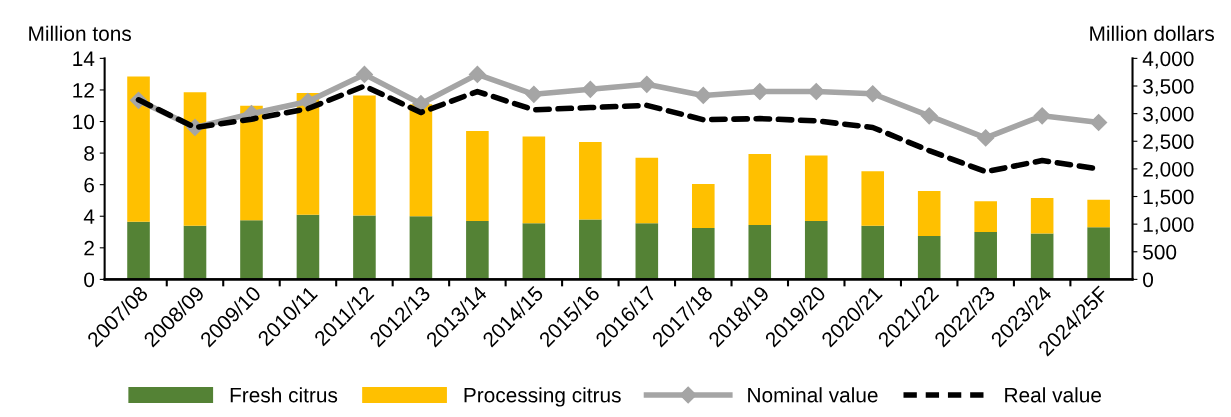  What do you see at coordinates (1168, 198) in the screenshot?
I see `y2-tick-label: 1,500` at bounding box center [1168, 198].